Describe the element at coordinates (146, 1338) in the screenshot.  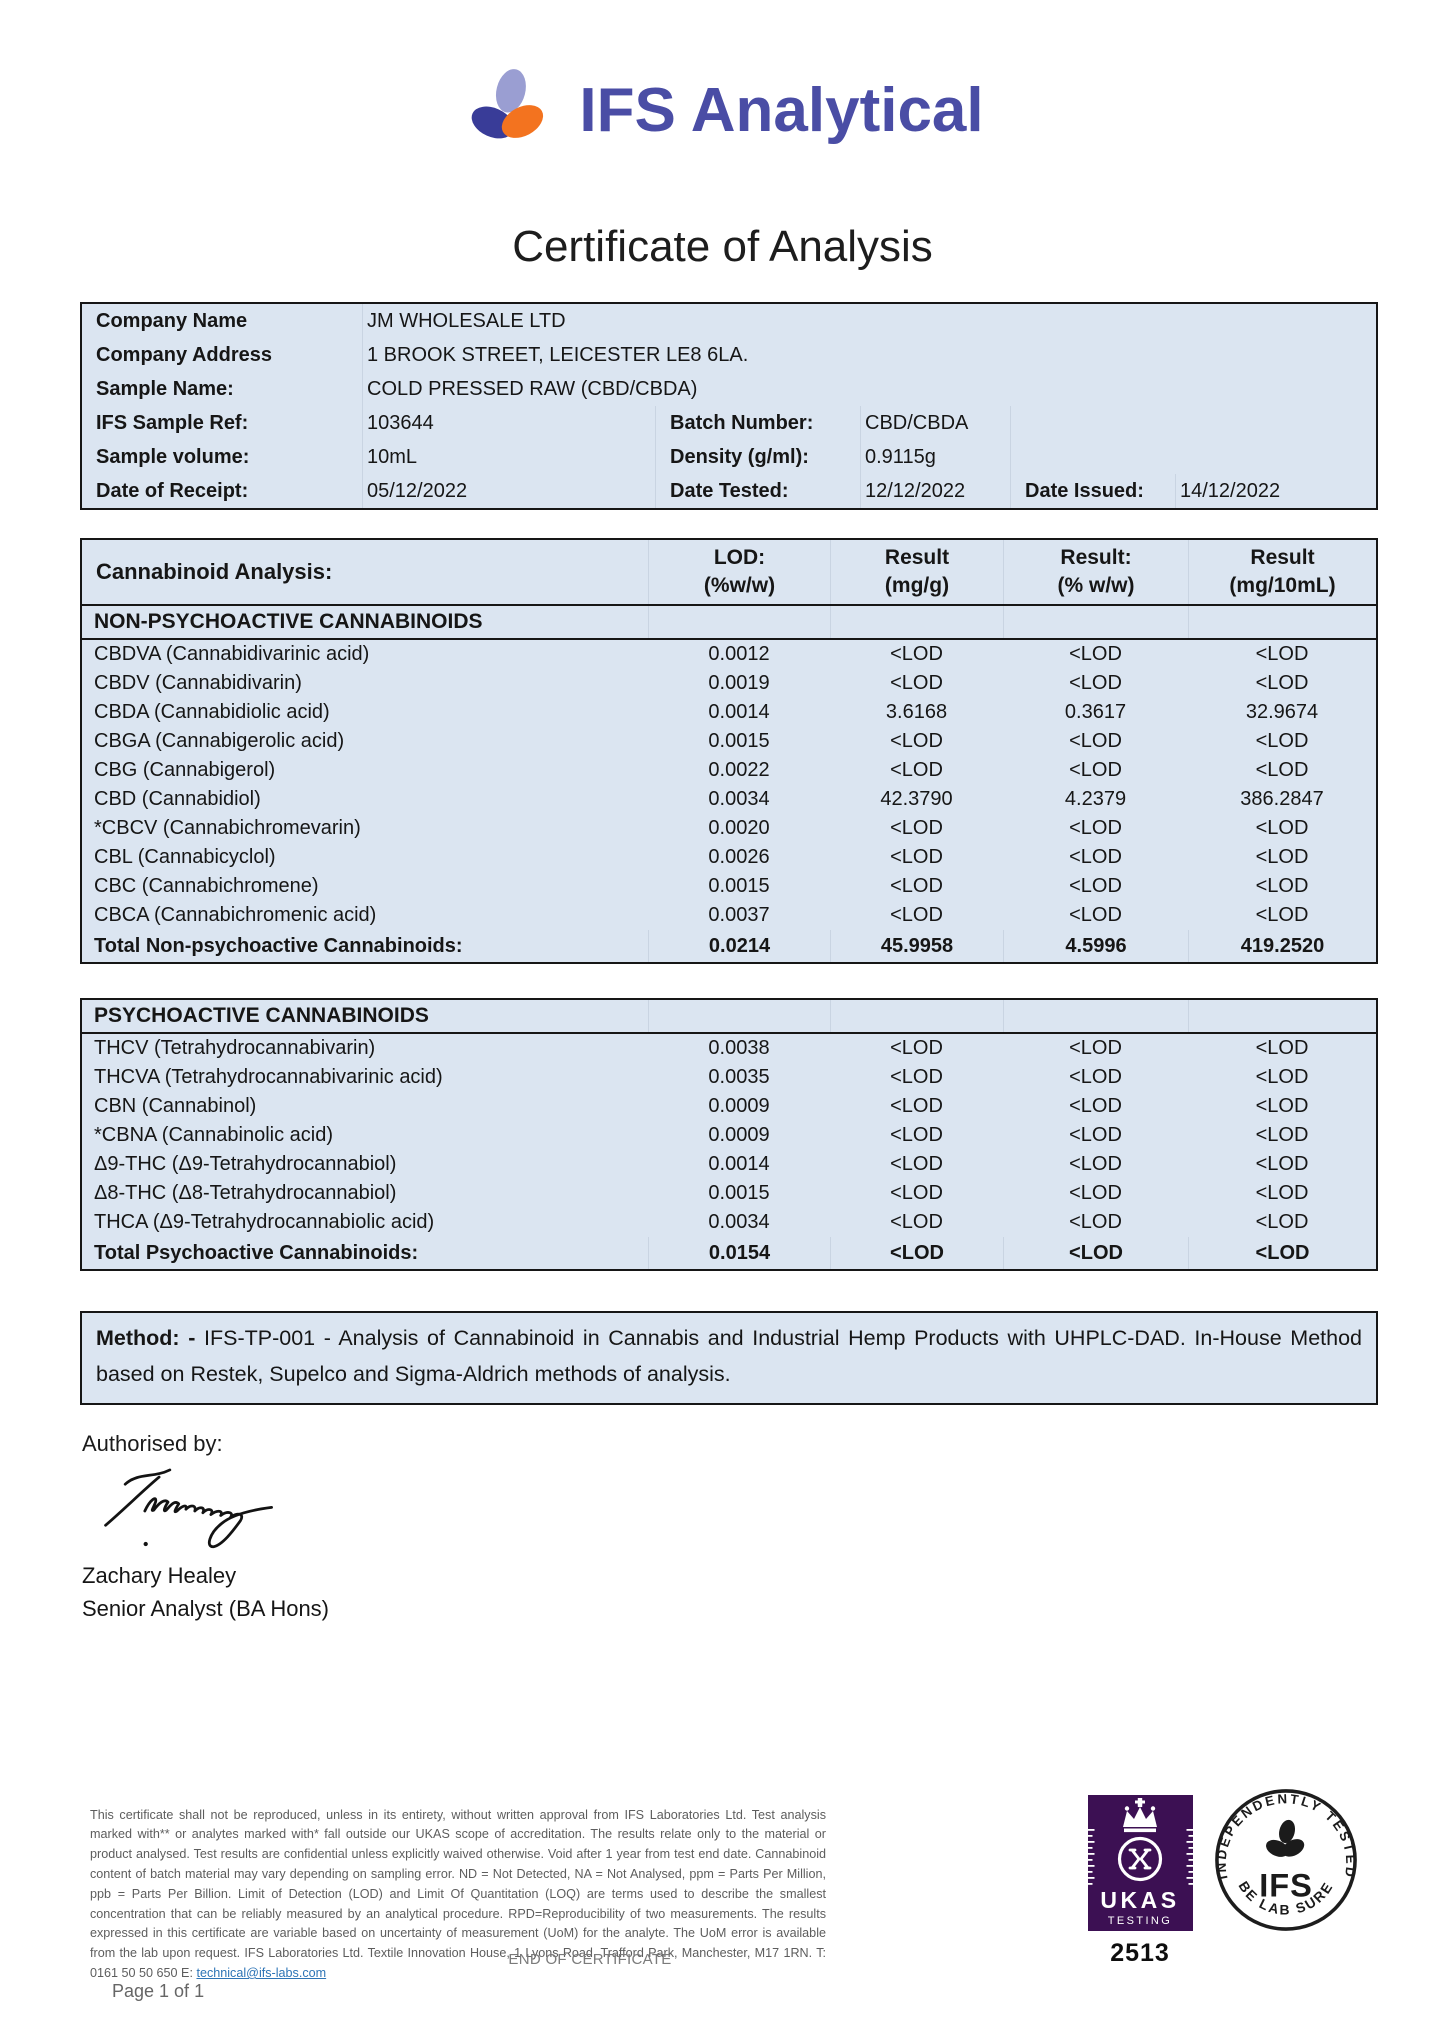
I see `method-label: Method: -` at that location.